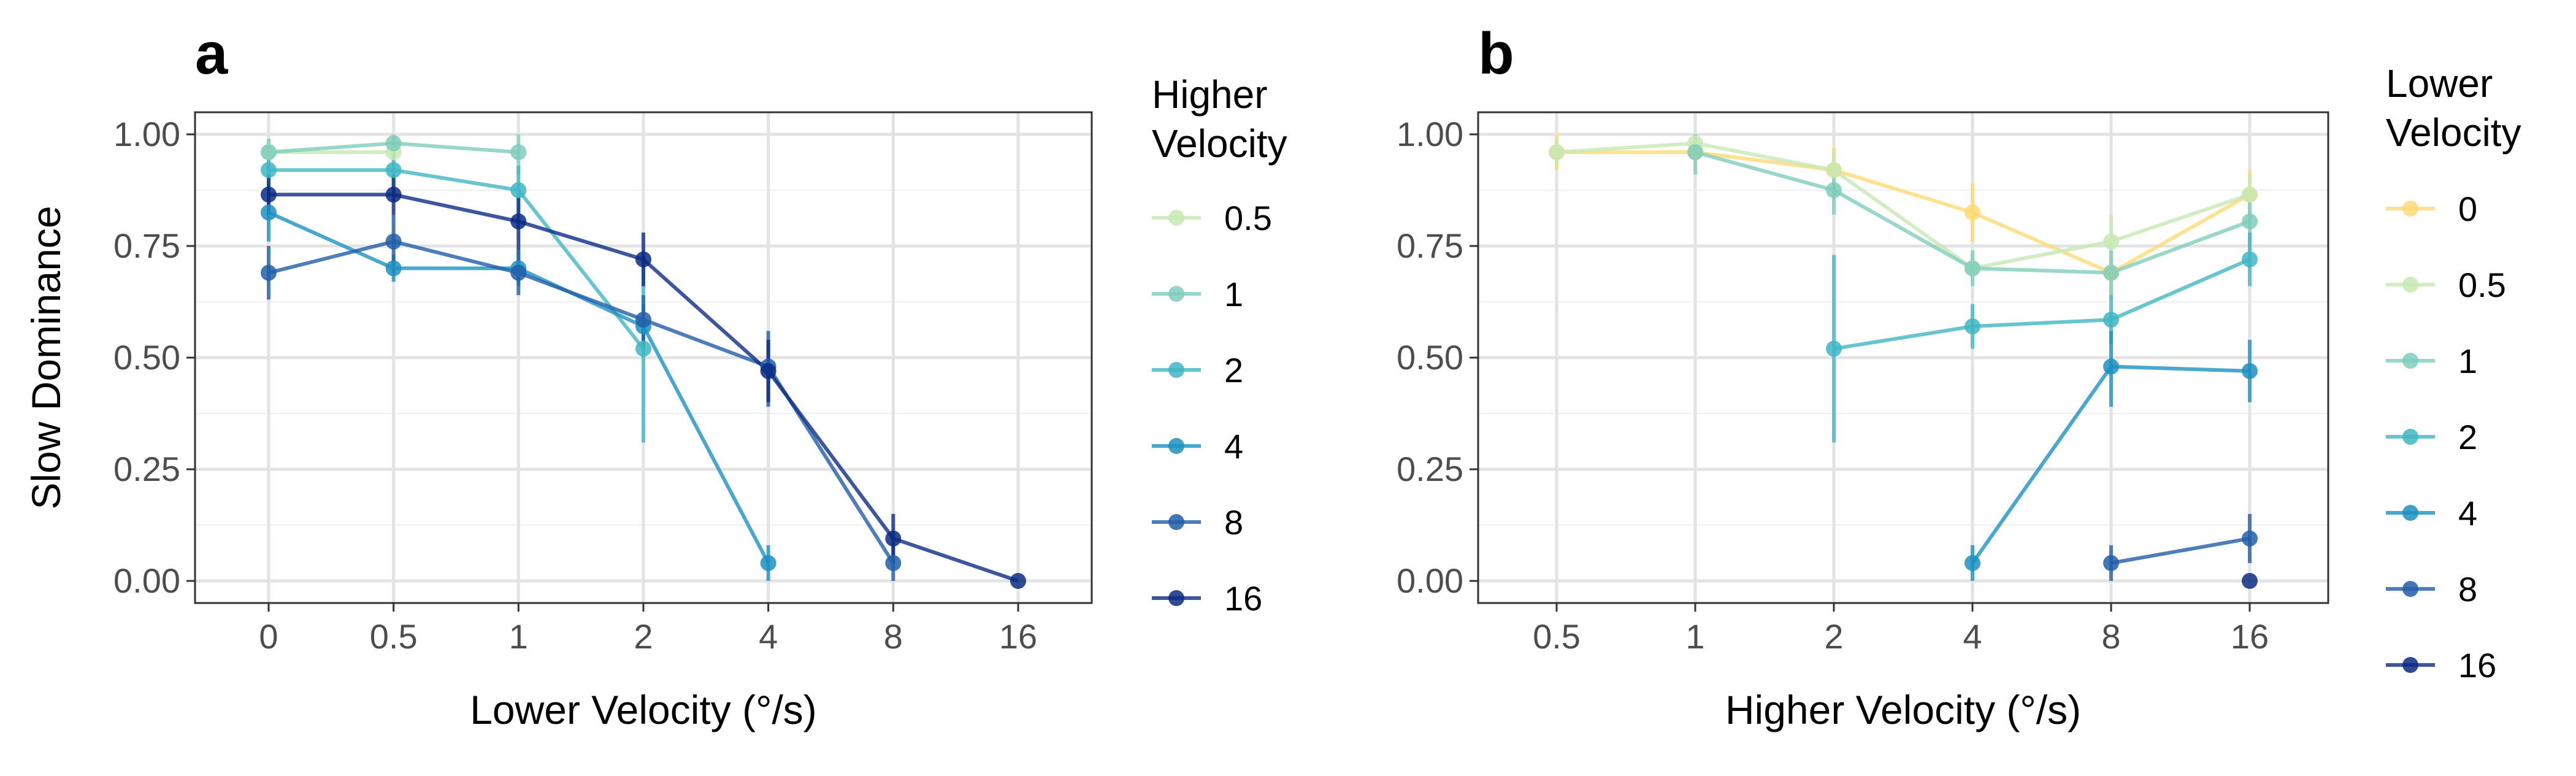  Describe the element at coordinates (518, 636) in the screenshot. I see `x-tick-label: 1` at that location.